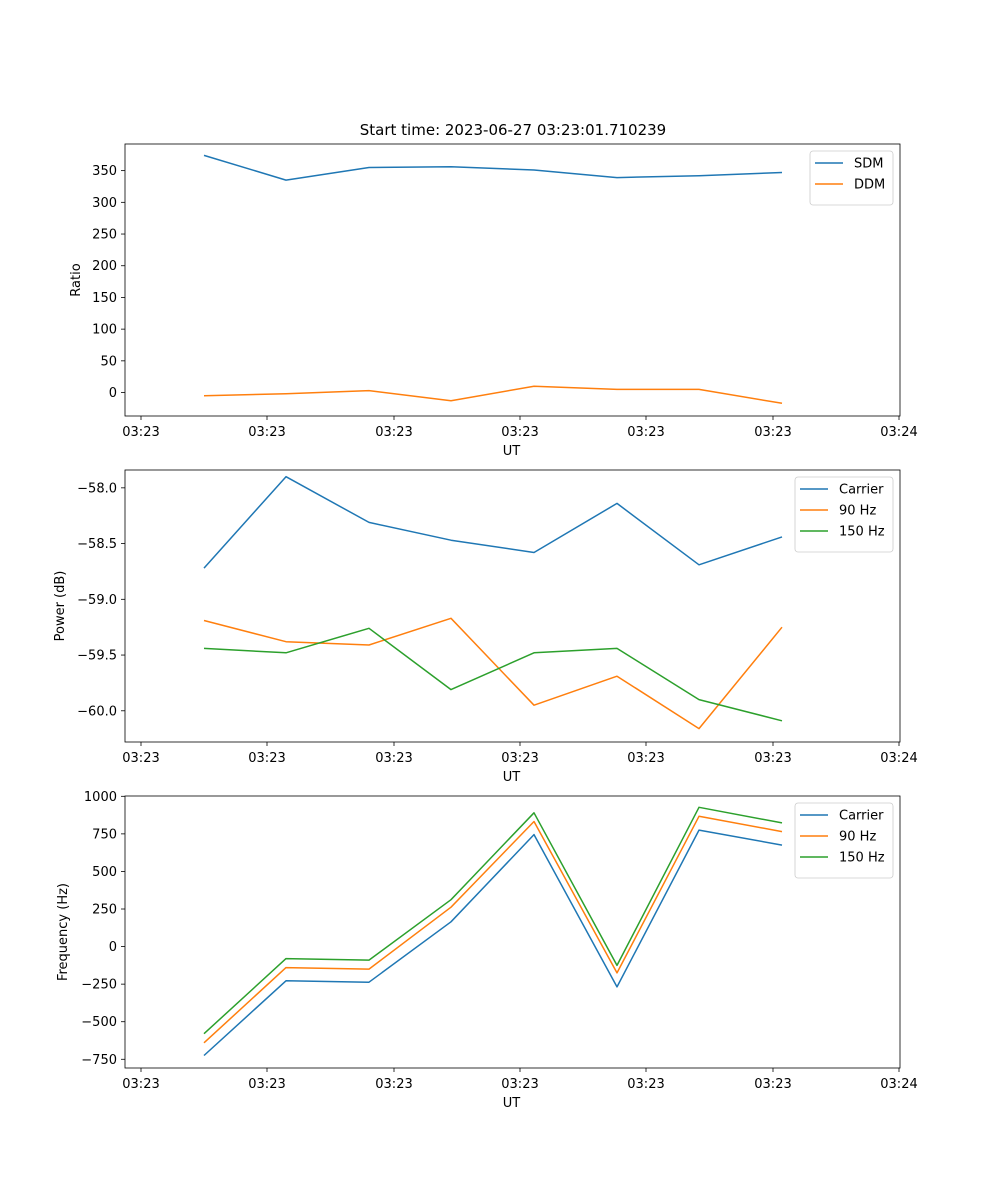 This screenshot has height=1200, width=1000. What do you see at coordinates (104, 235) in the screenshot?
I see `y-tick-label-1-6: 250` at bounding box center [104, 235].